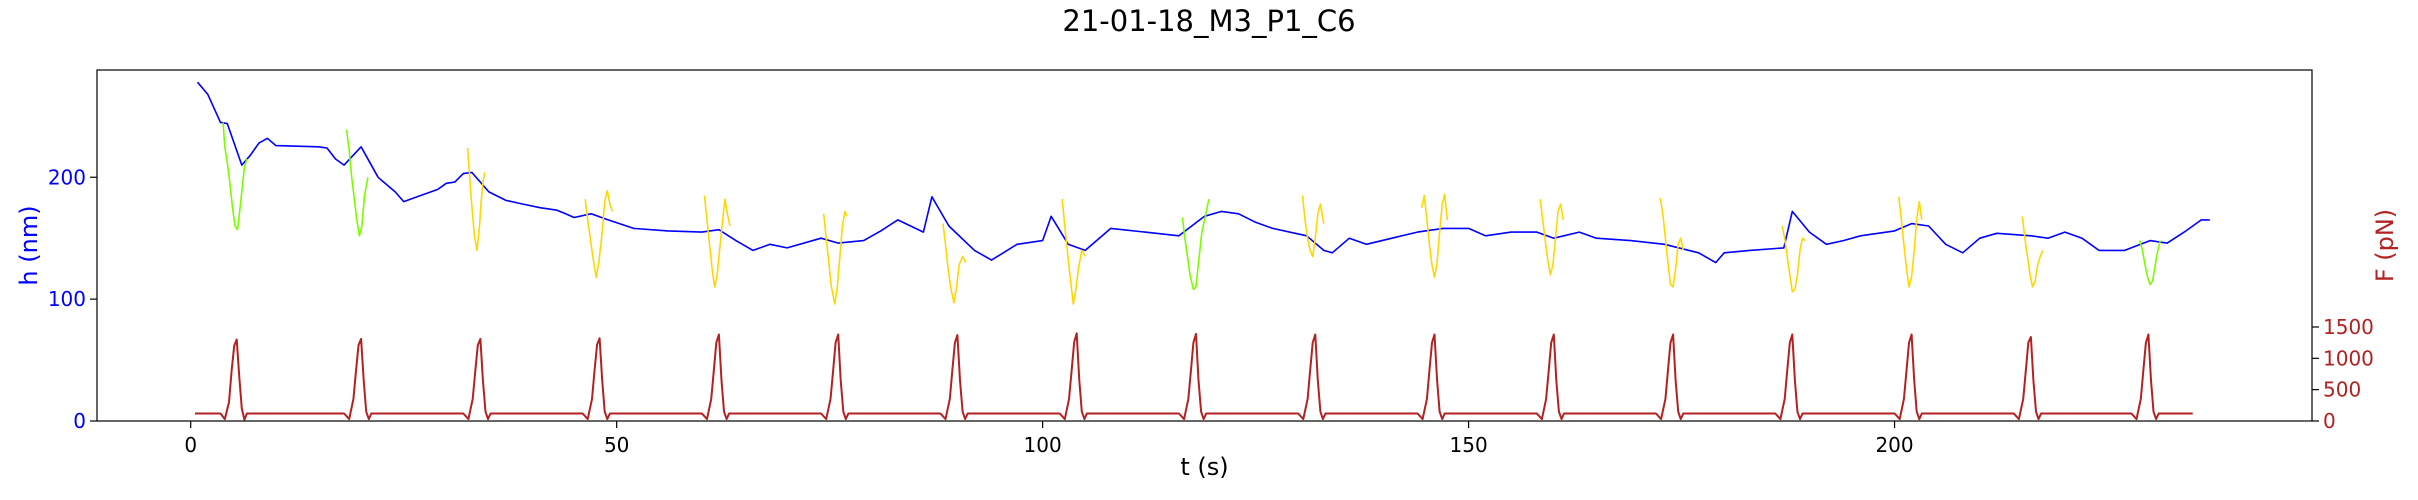  I want to click on y-tick-label: 200, so click(67, 177).